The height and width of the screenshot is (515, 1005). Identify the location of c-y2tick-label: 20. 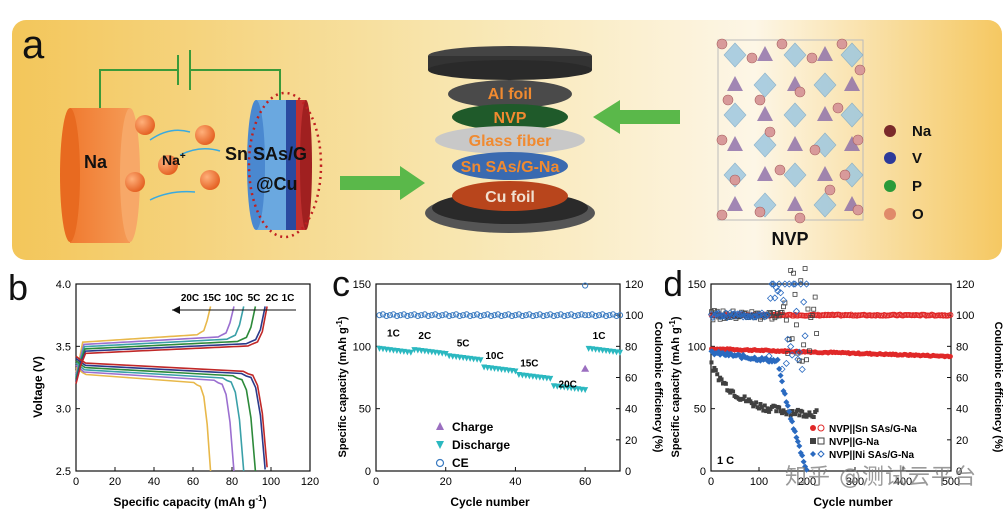
(631, 441).